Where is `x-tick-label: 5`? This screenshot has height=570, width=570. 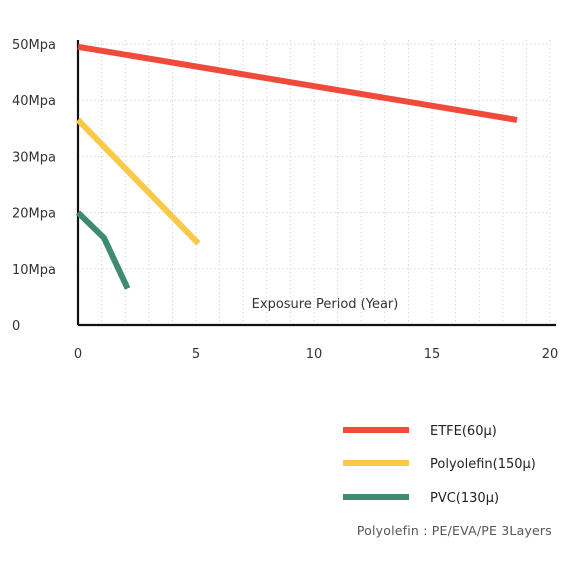
x-tick-label: 5 is located at coordinates (196, 354).